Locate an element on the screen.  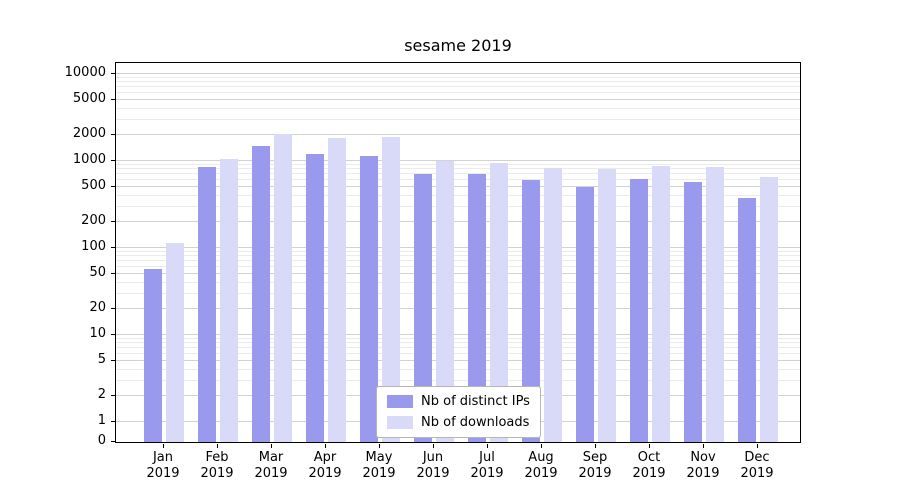
y-tick-label: 2000 is located at coordinates (89, 133).